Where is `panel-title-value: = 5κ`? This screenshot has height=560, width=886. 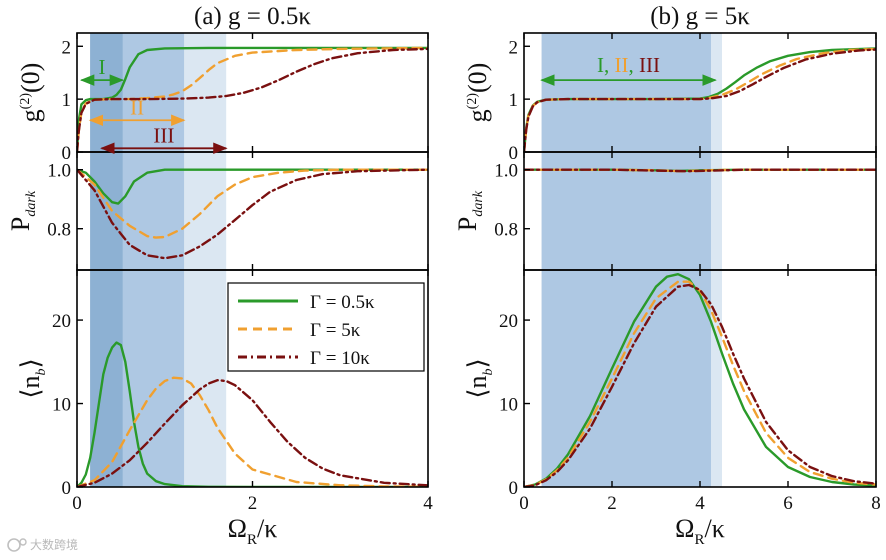
panel-title-value: = 5κ is located at coordinates (727, 16).